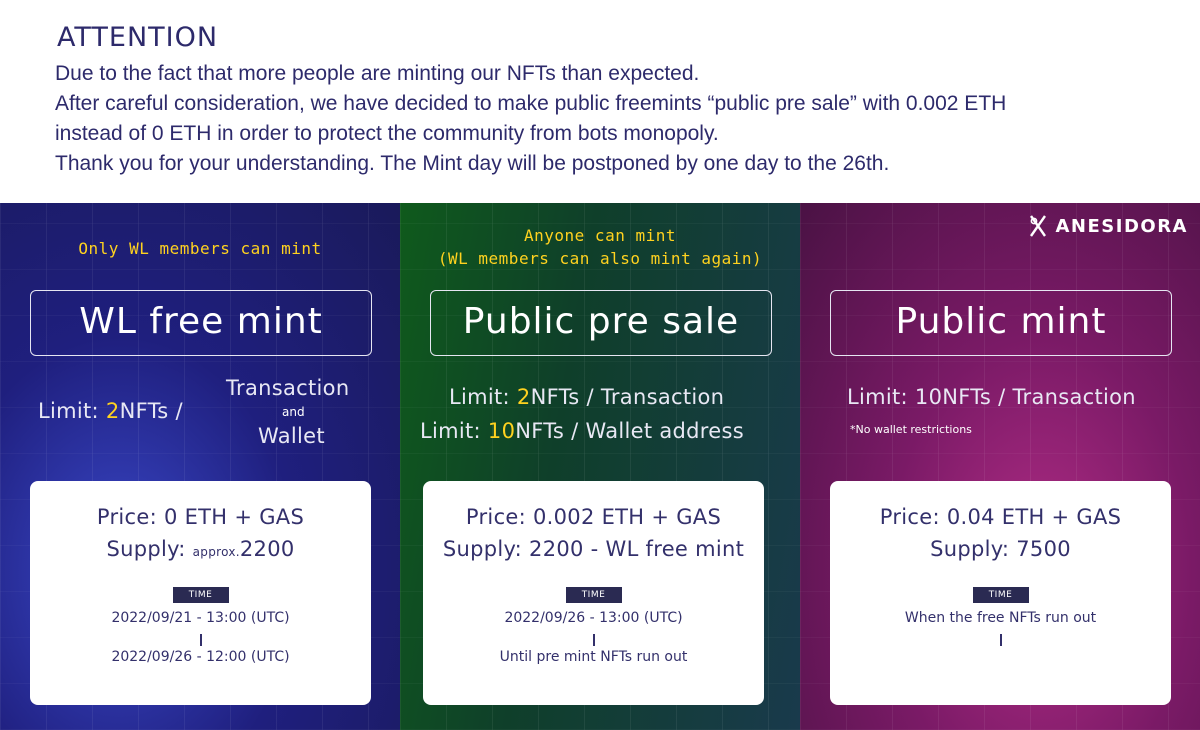 The image size is (1200, 730). What do you see at coordinates (267, 549) in the screenshot?
I see `supply-value: 2200` at bounding box center [267, 549].